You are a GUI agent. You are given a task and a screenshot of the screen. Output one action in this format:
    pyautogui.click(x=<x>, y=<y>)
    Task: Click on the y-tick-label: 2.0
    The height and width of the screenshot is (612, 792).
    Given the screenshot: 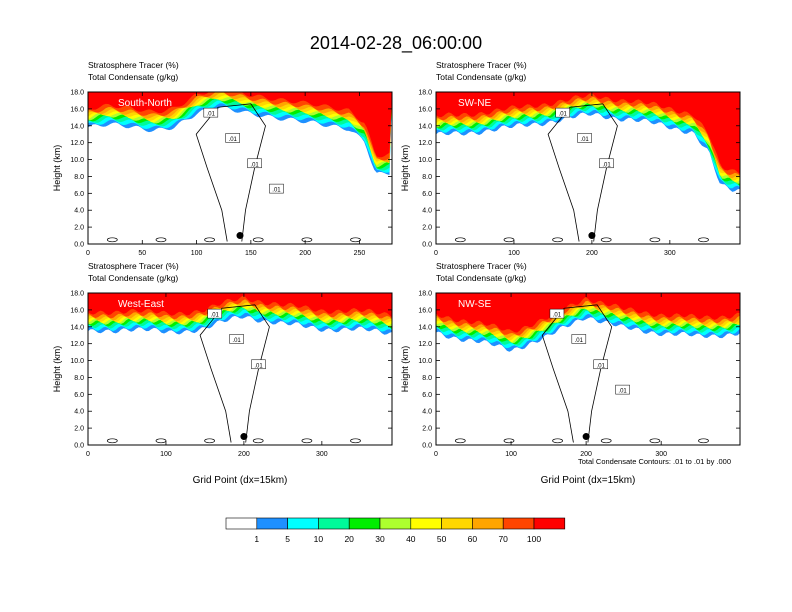 What is the action you would take?
    pyautogui.click(x=79, y=429)
    